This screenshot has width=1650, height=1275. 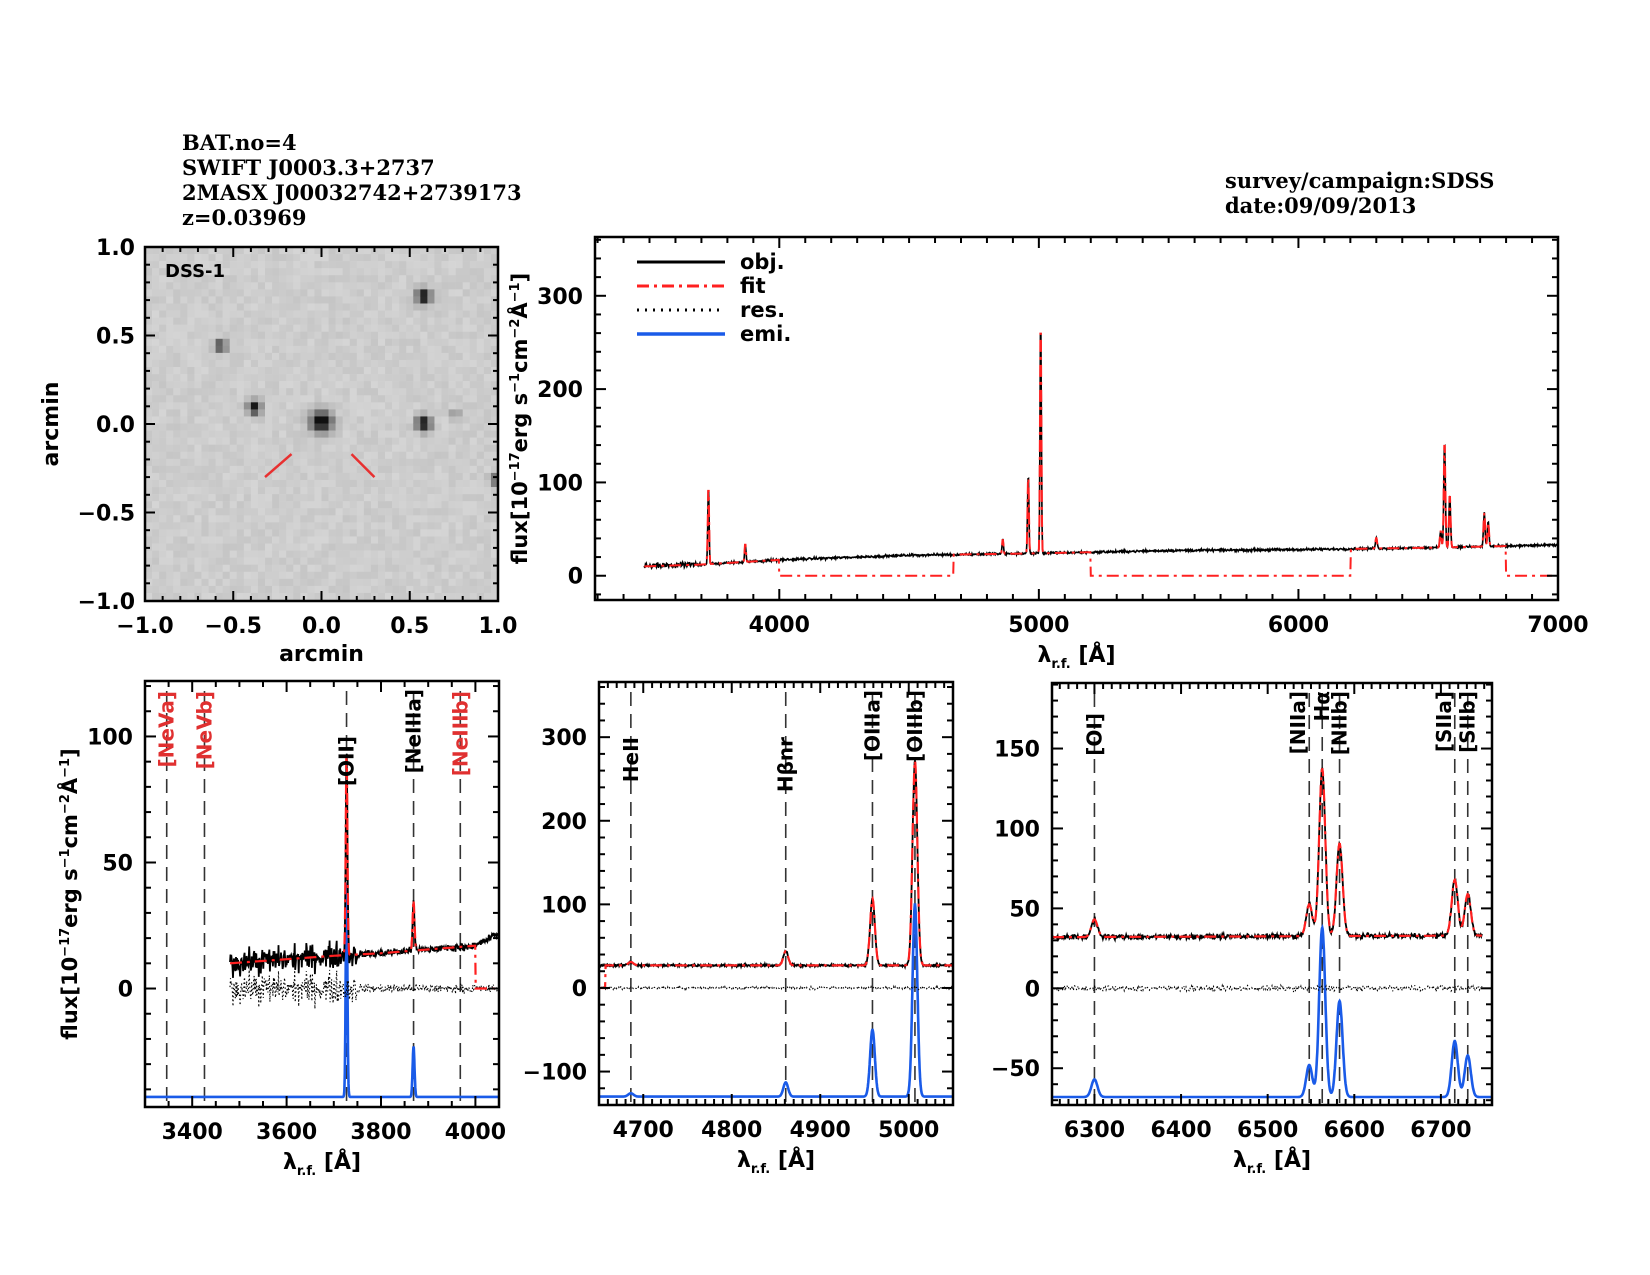 What do you see at coordinates (1321, 205) in the screenshot?
I see `observation-date: date:09/09/2013` at bounding box center [1321, 205].